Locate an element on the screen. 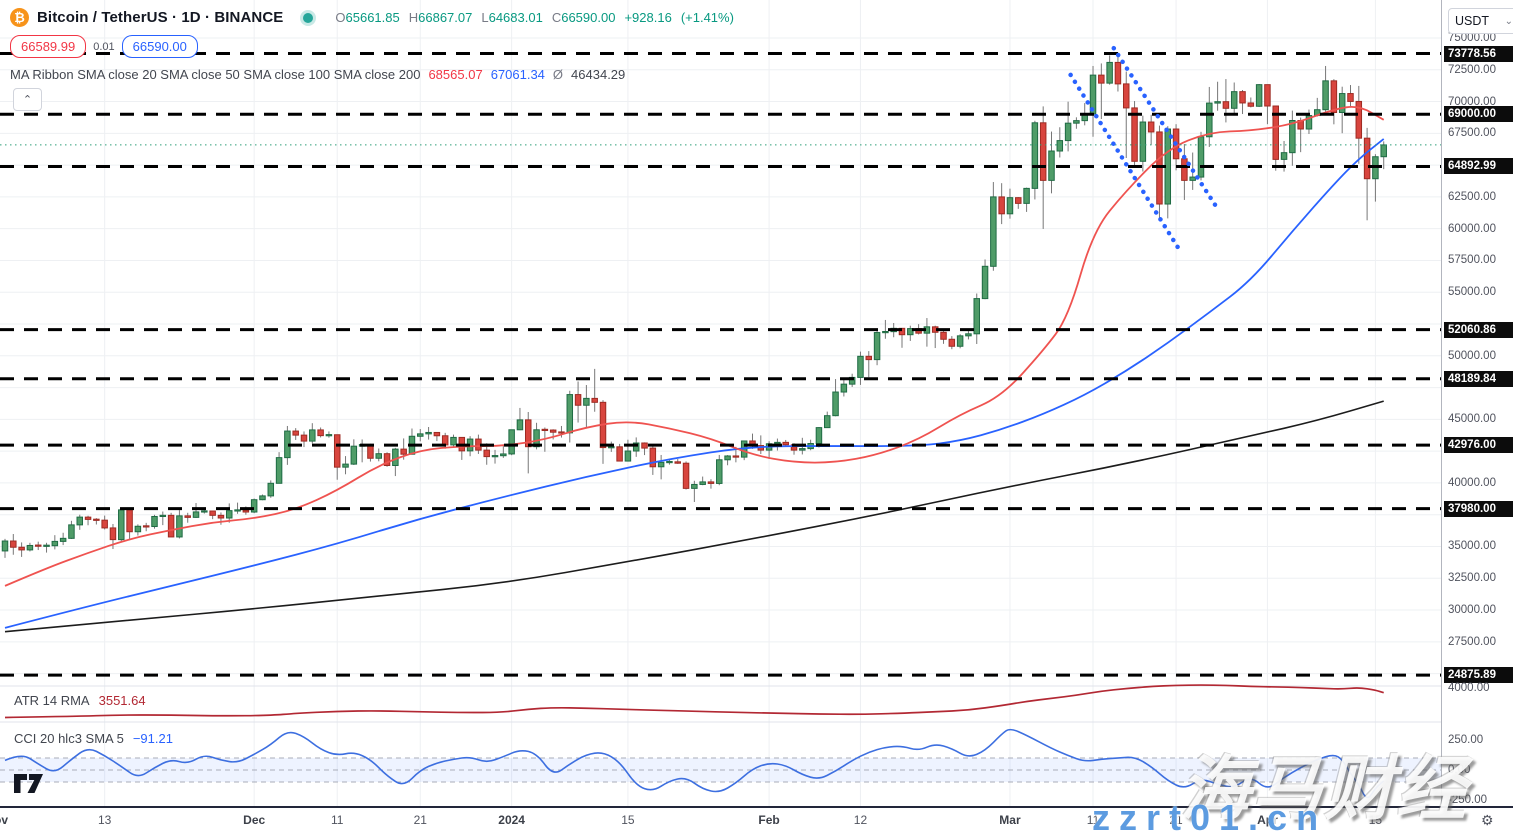  price-level-tag: 24875.89 is located at coordinates (1478, 675).